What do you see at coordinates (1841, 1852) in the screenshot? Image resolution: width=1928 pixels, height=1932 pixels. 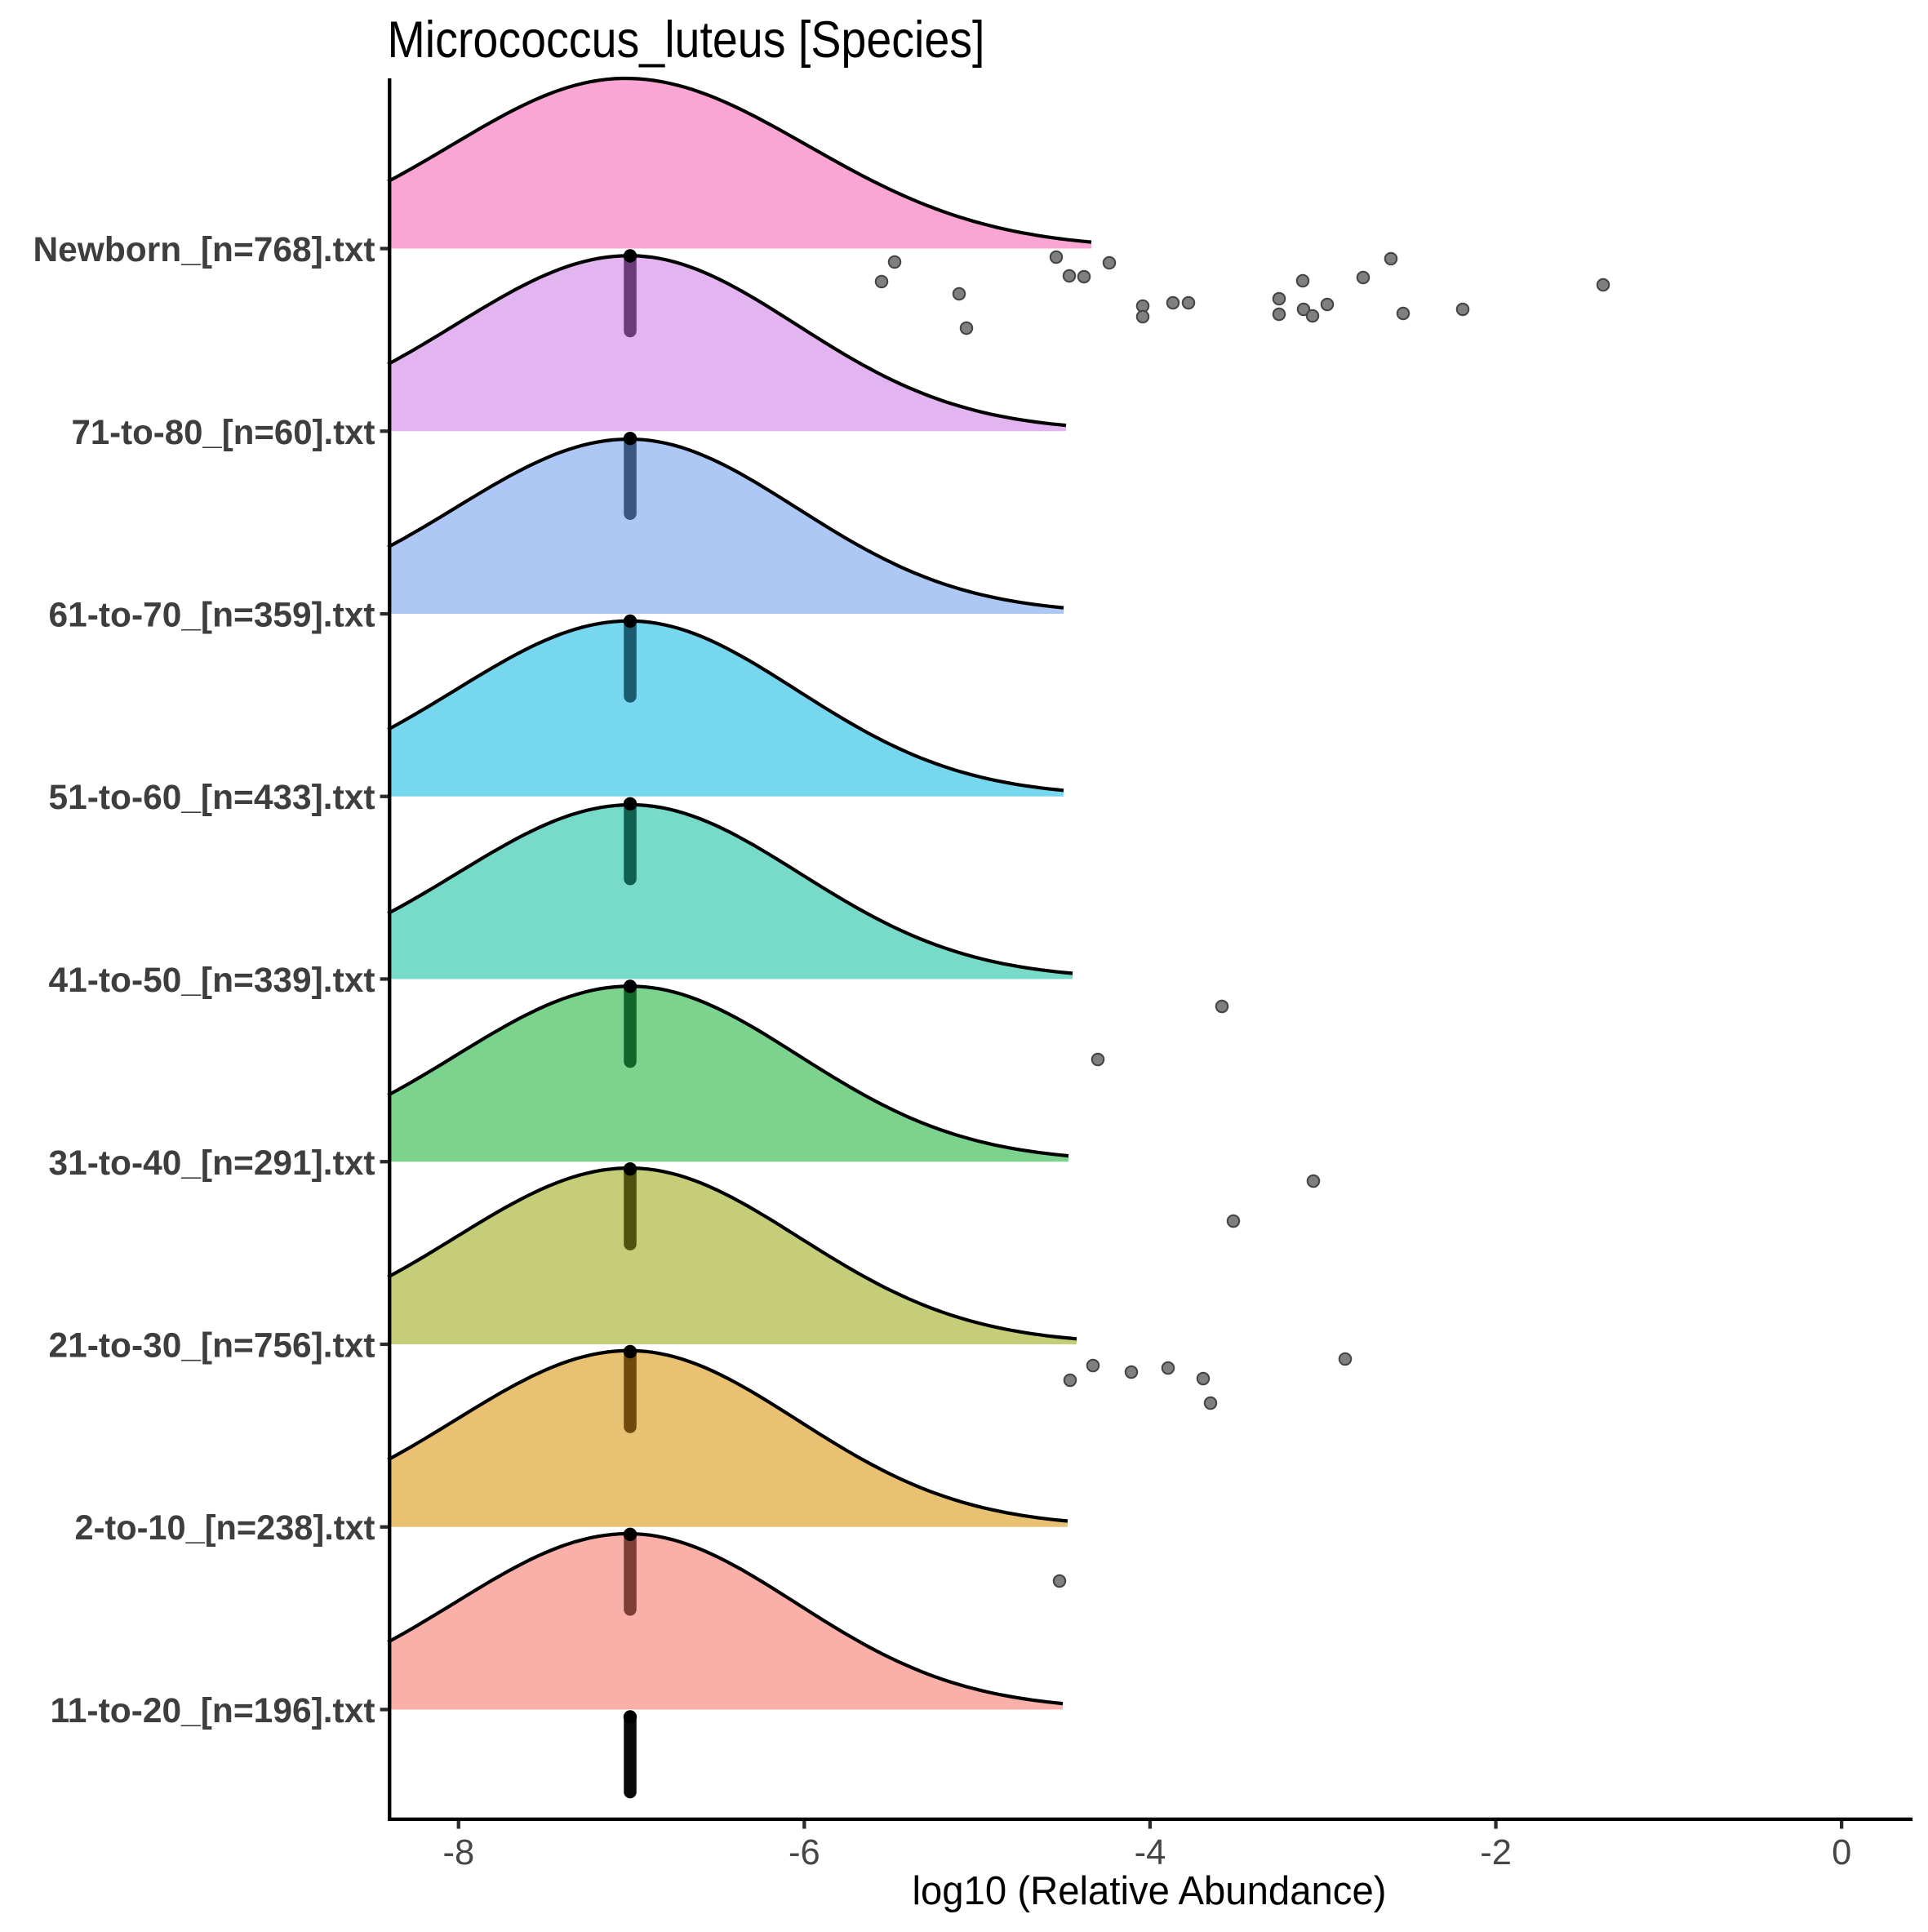 I see `svg-text: 0` at bounding box center [1841, 1852].